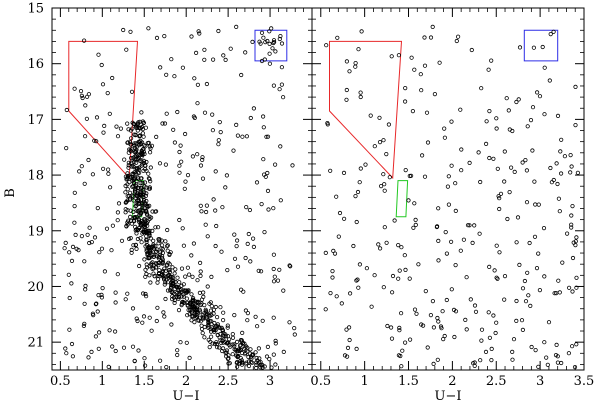 The width and height of the screenshot is (600, 407). What do you see at coordinates (35, 231) in the screenshot?
I see `left-y-tick-label: 19` at bounding box center [35, 231].